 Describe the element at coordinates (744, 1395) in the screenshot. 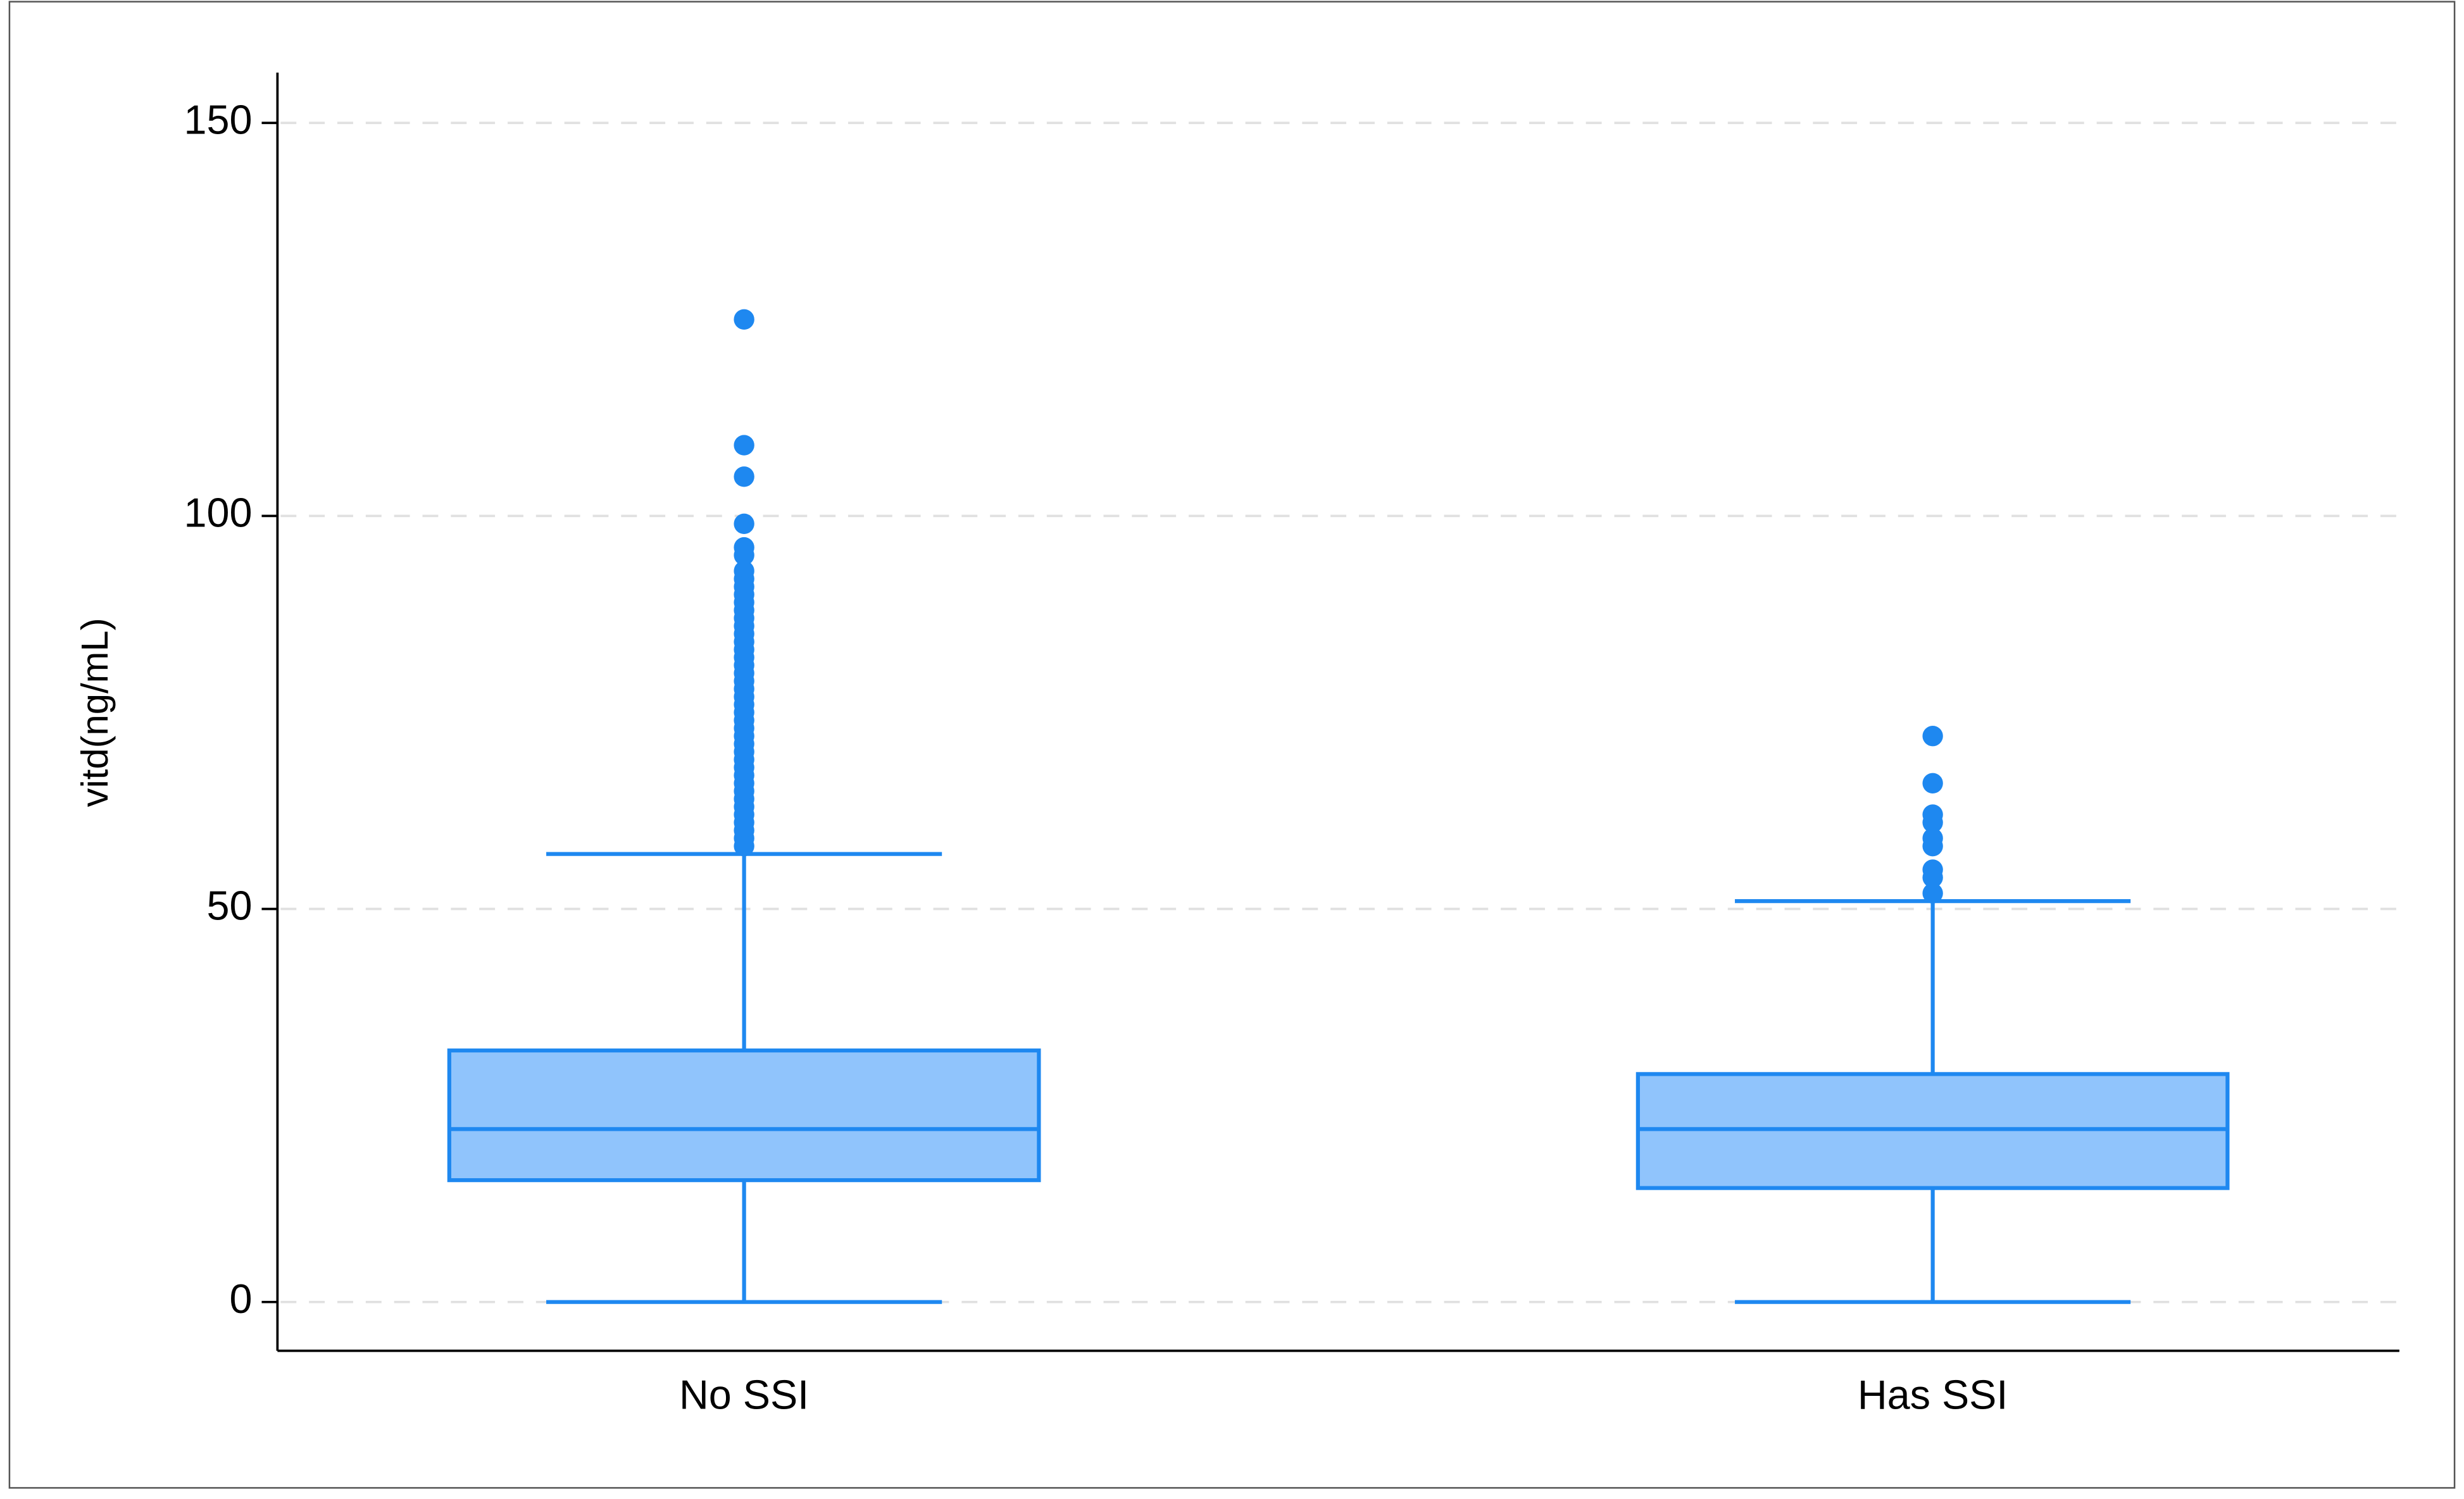

I see `x-tick-label: No SSI` at that location.